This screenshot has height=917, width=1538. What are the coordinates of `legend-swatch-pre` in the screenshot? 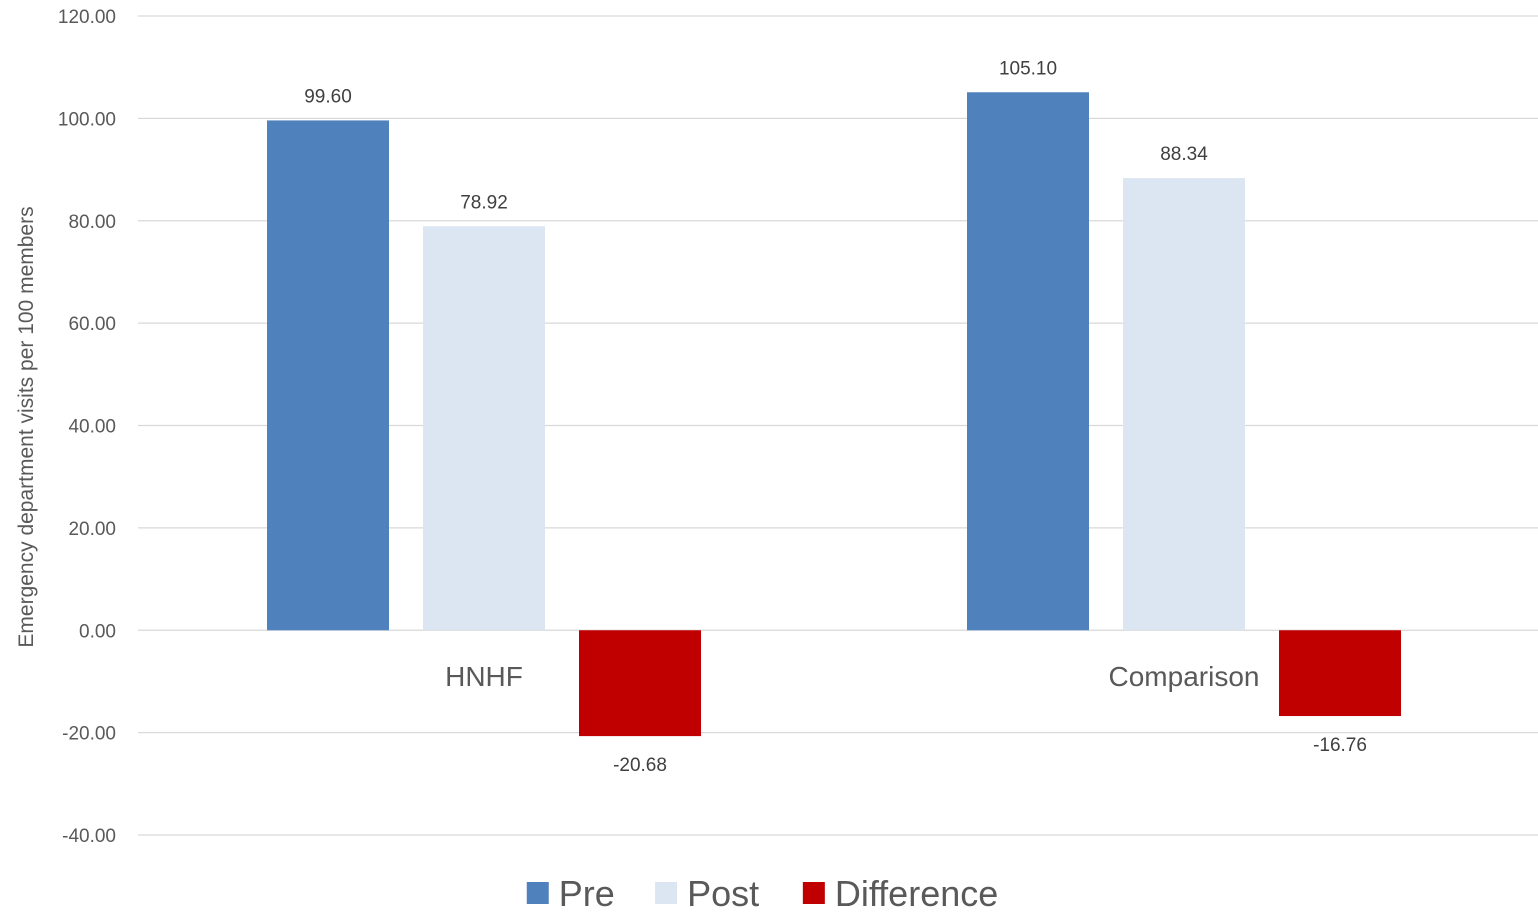 It's located at (537, 893).